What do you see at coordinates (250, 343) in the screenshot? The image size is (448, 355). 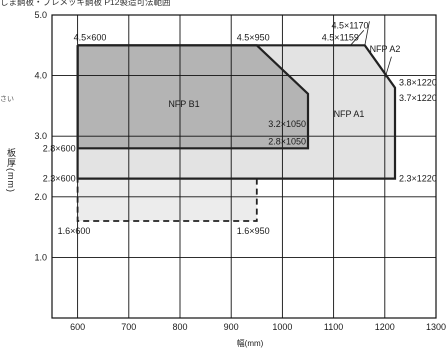 I see `x-axis-label: 幅(mm)` at bounding box center [250, 343].